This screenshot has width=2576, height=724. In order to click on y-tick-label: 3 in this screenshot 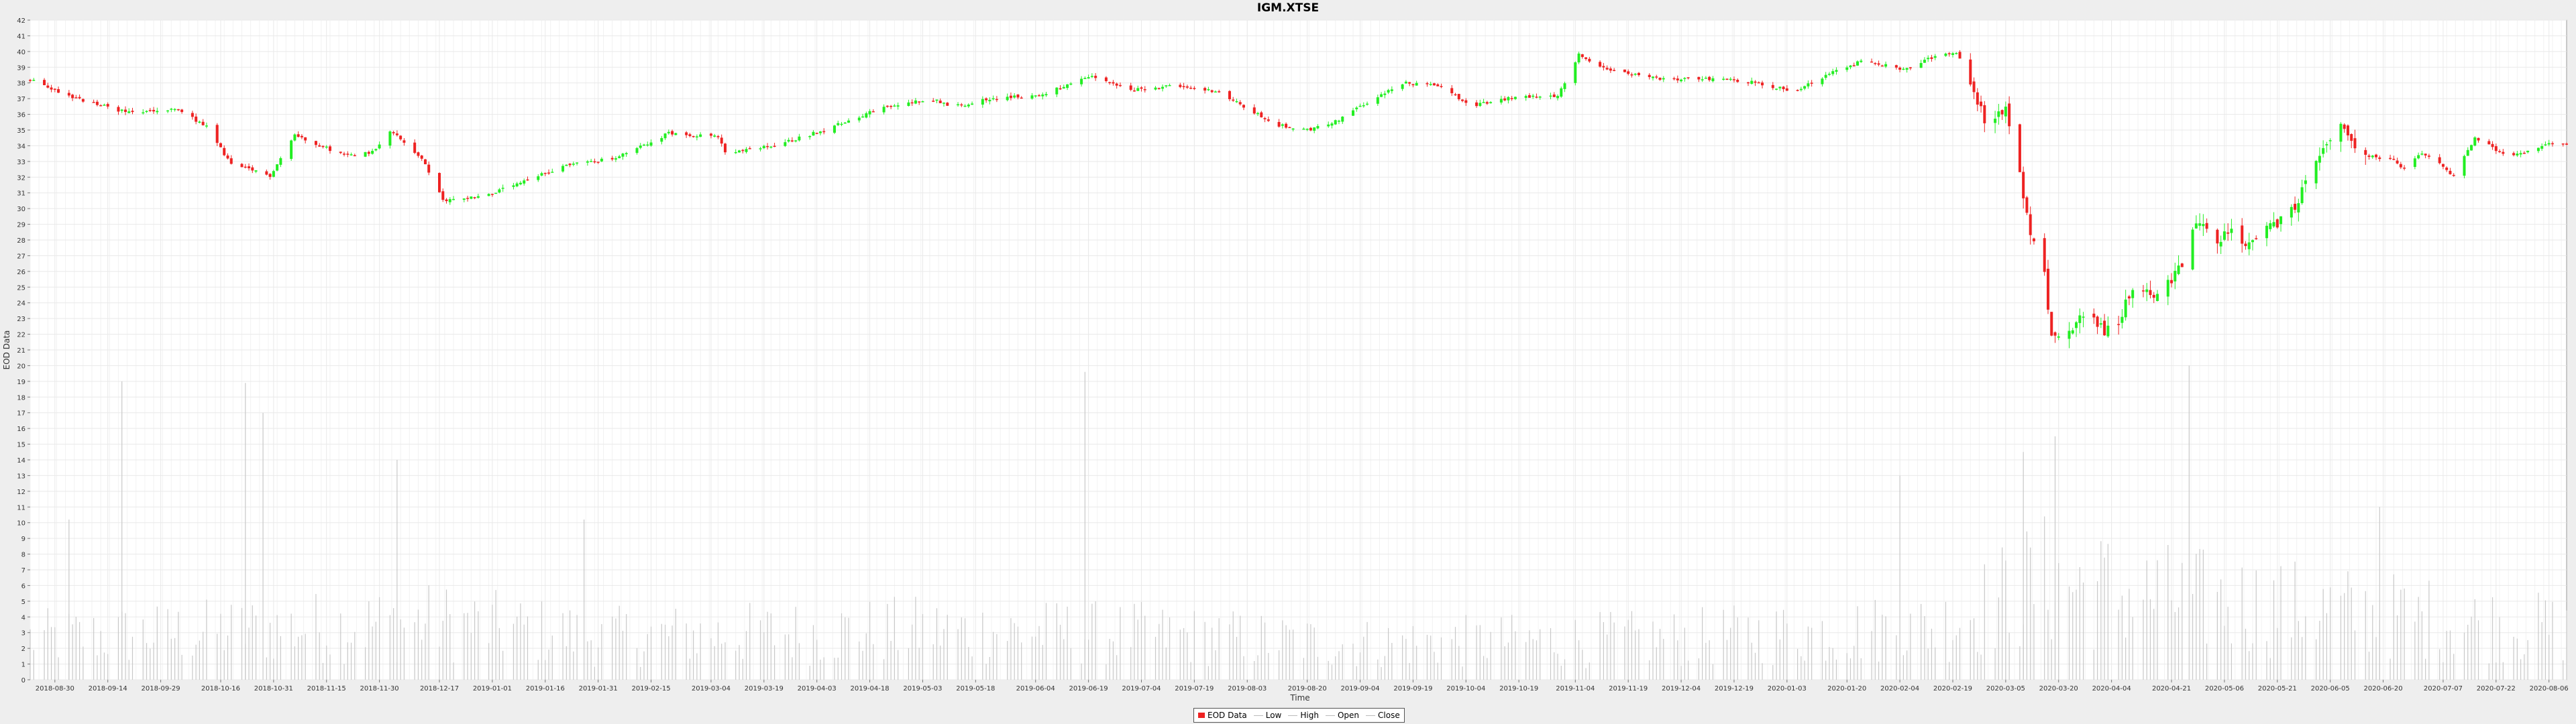, I will do `click(23, 634)`.